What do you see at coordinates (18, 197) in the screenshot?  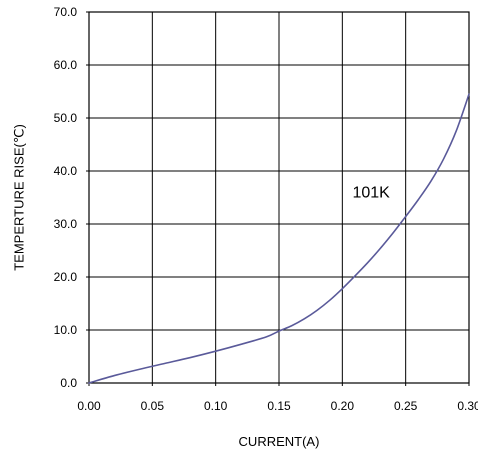 I see `y-axis-title: TEMPERTURE RISE(℃)` at bounding box center [18, 197].